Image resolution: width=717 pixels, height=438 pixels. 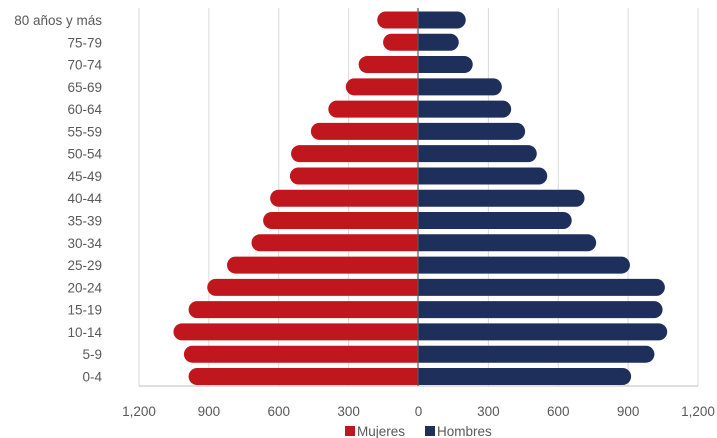 I want to click on category-label: 30-34, so click(x=84, y=243).